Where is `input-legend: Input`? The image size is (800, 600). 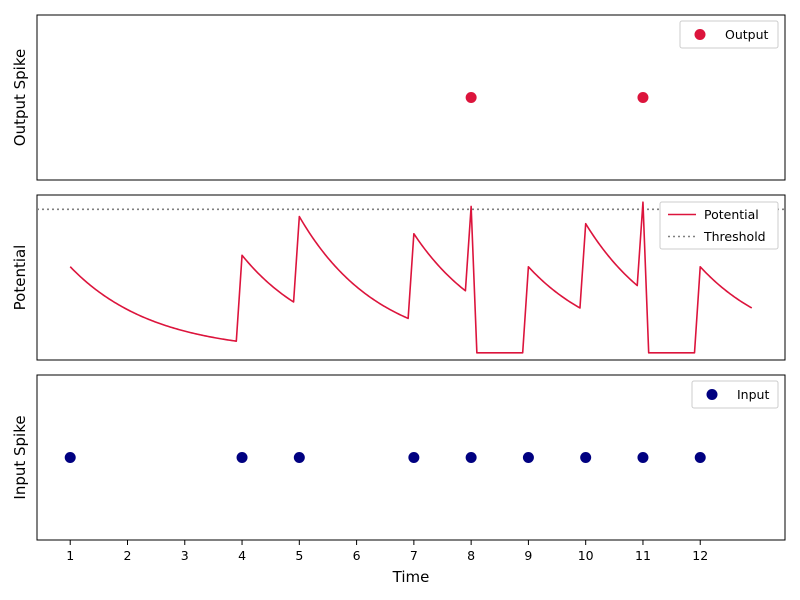 input-legend: Input is located at coordinates (735, 394).